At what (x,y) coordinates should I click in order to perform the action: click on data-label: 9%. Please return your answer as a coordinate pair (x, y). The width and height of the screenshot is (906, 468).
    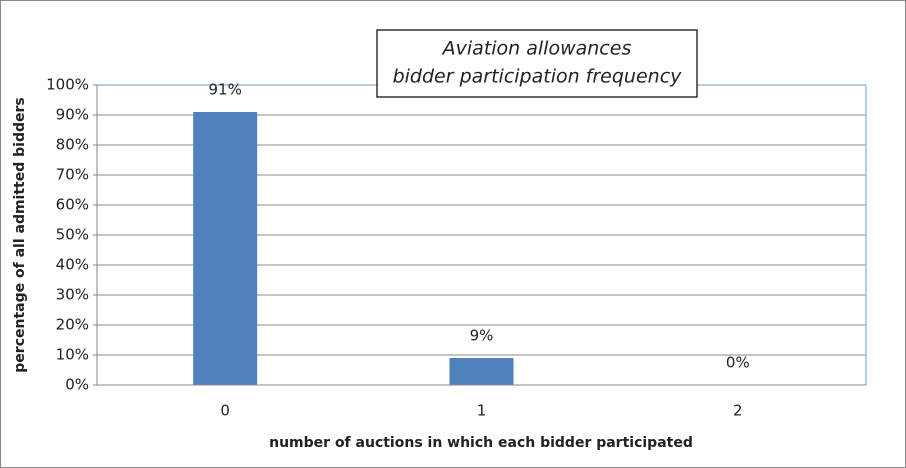
    Looking at the image, I should click on (482, 336).